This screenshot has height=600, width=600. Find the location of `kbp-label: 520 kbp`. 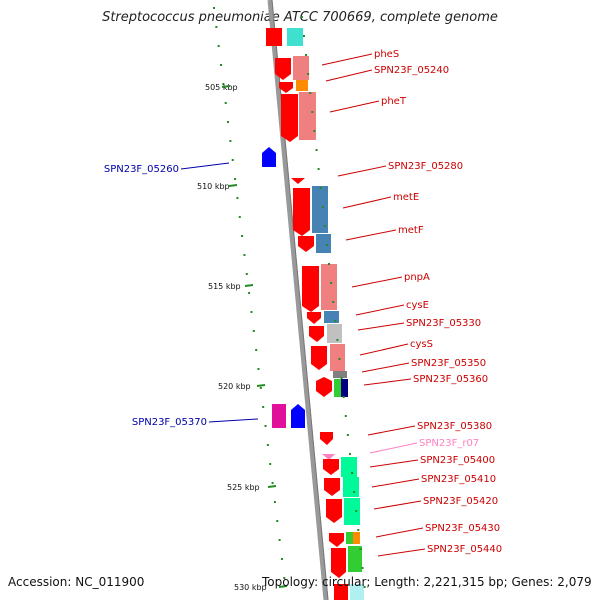

kbp-label: 520 kbp is located at coordinates (234, 386).